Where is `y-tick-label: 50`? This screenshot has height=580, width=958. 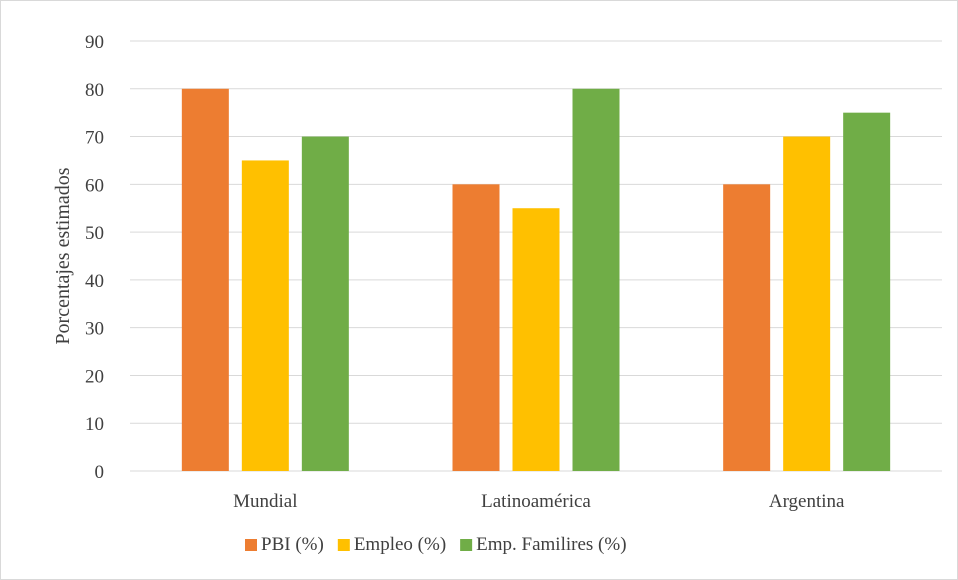 y-tick-label: 50 is located at coordinates (94, 233).